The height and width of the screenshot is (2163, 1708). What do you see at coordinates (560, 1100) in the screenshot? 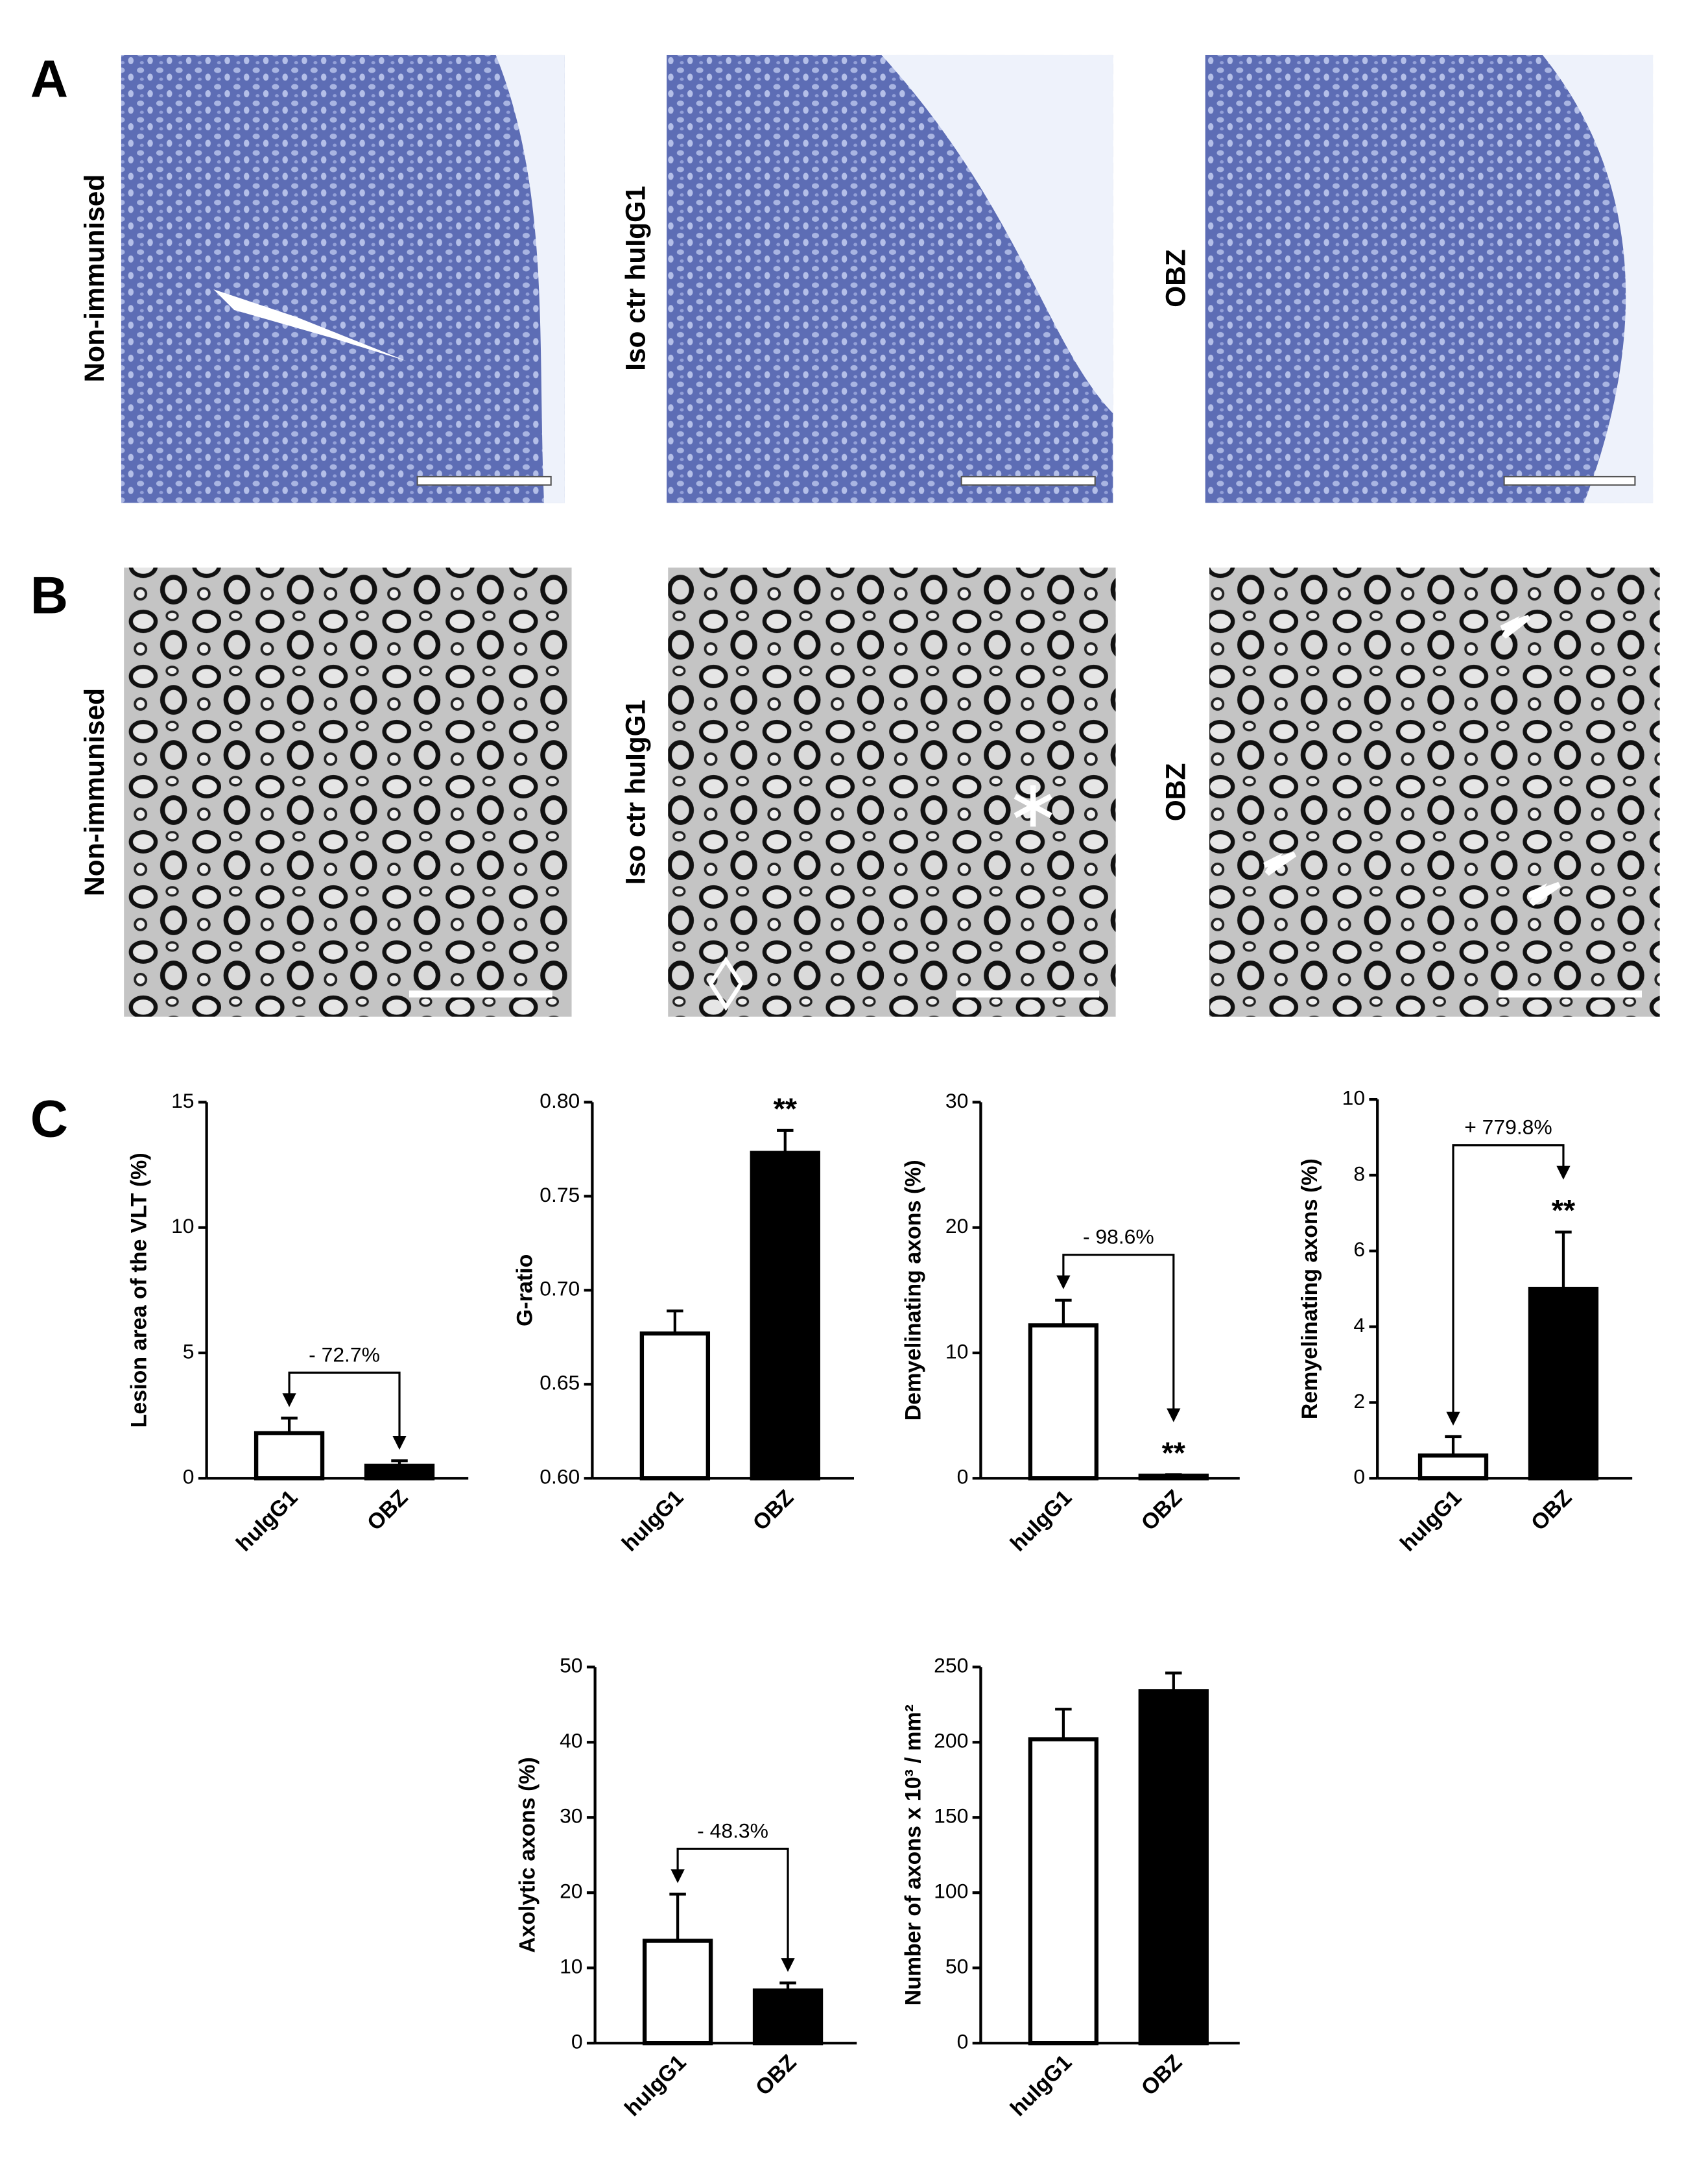
I see `y-tick-label: 0.80` at bounding box center [560, 1100].